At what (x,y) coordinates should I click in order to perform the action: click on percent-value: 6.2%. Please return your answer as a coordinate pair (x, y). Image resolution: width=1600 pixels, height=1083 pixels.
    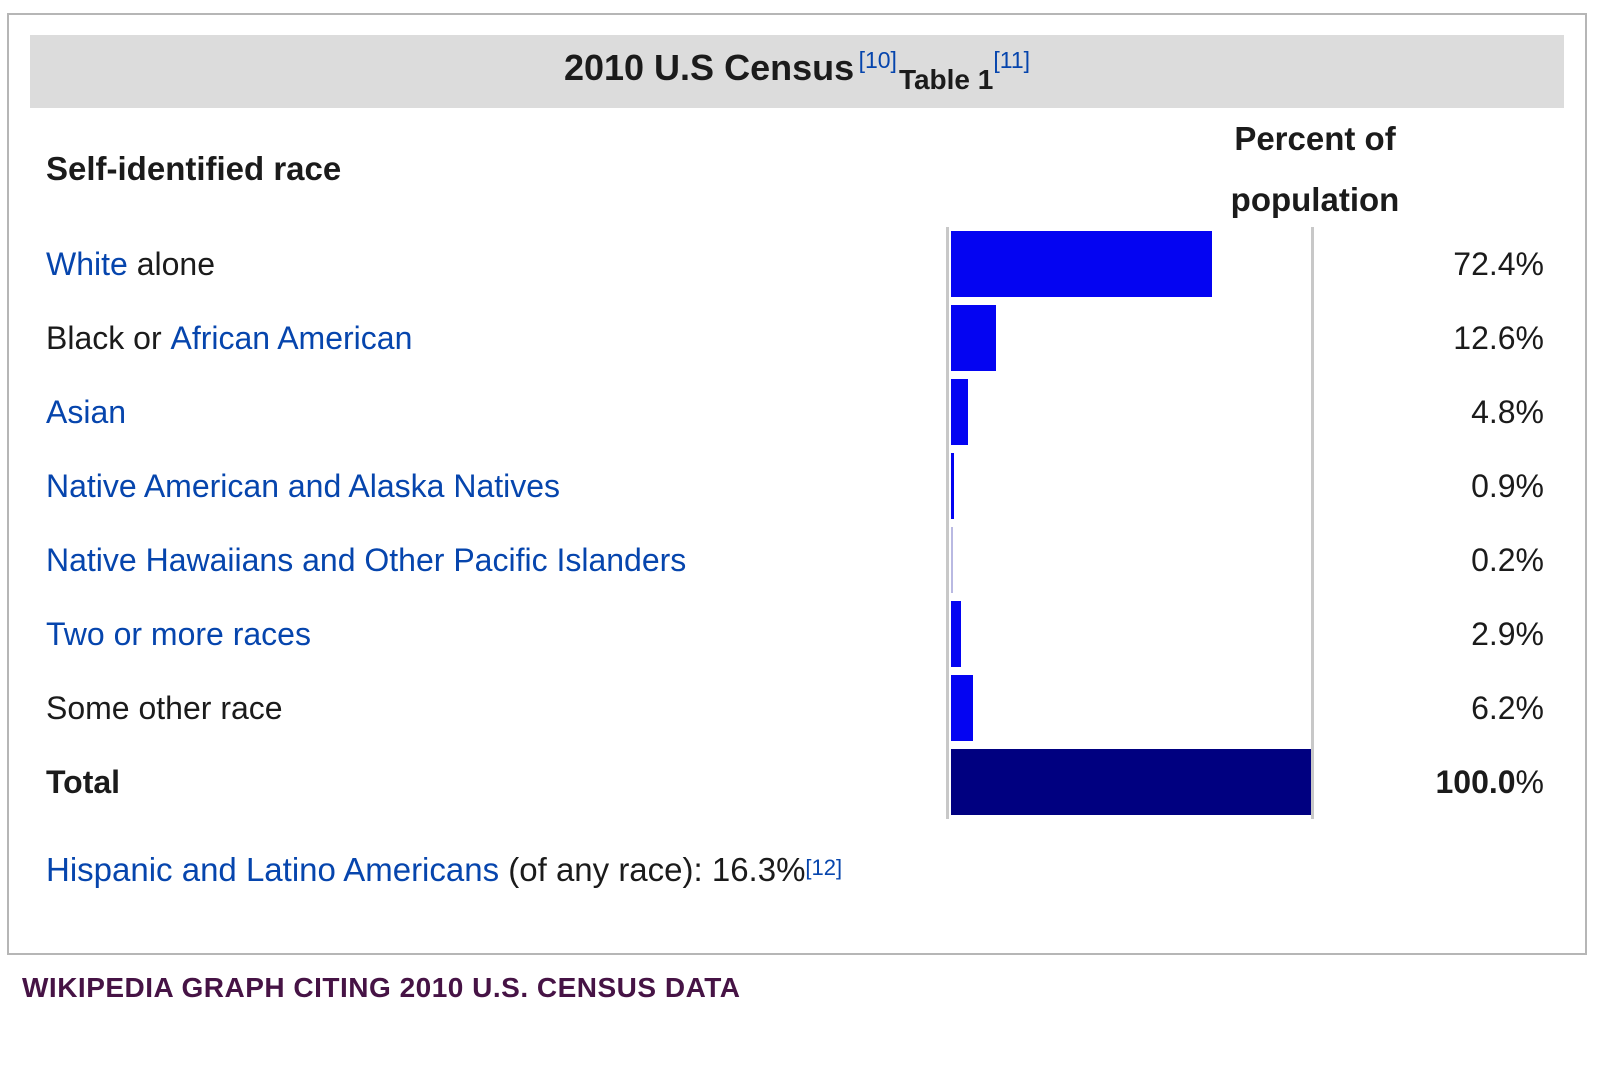
    Looking at the image, I should click on (1507, 707).